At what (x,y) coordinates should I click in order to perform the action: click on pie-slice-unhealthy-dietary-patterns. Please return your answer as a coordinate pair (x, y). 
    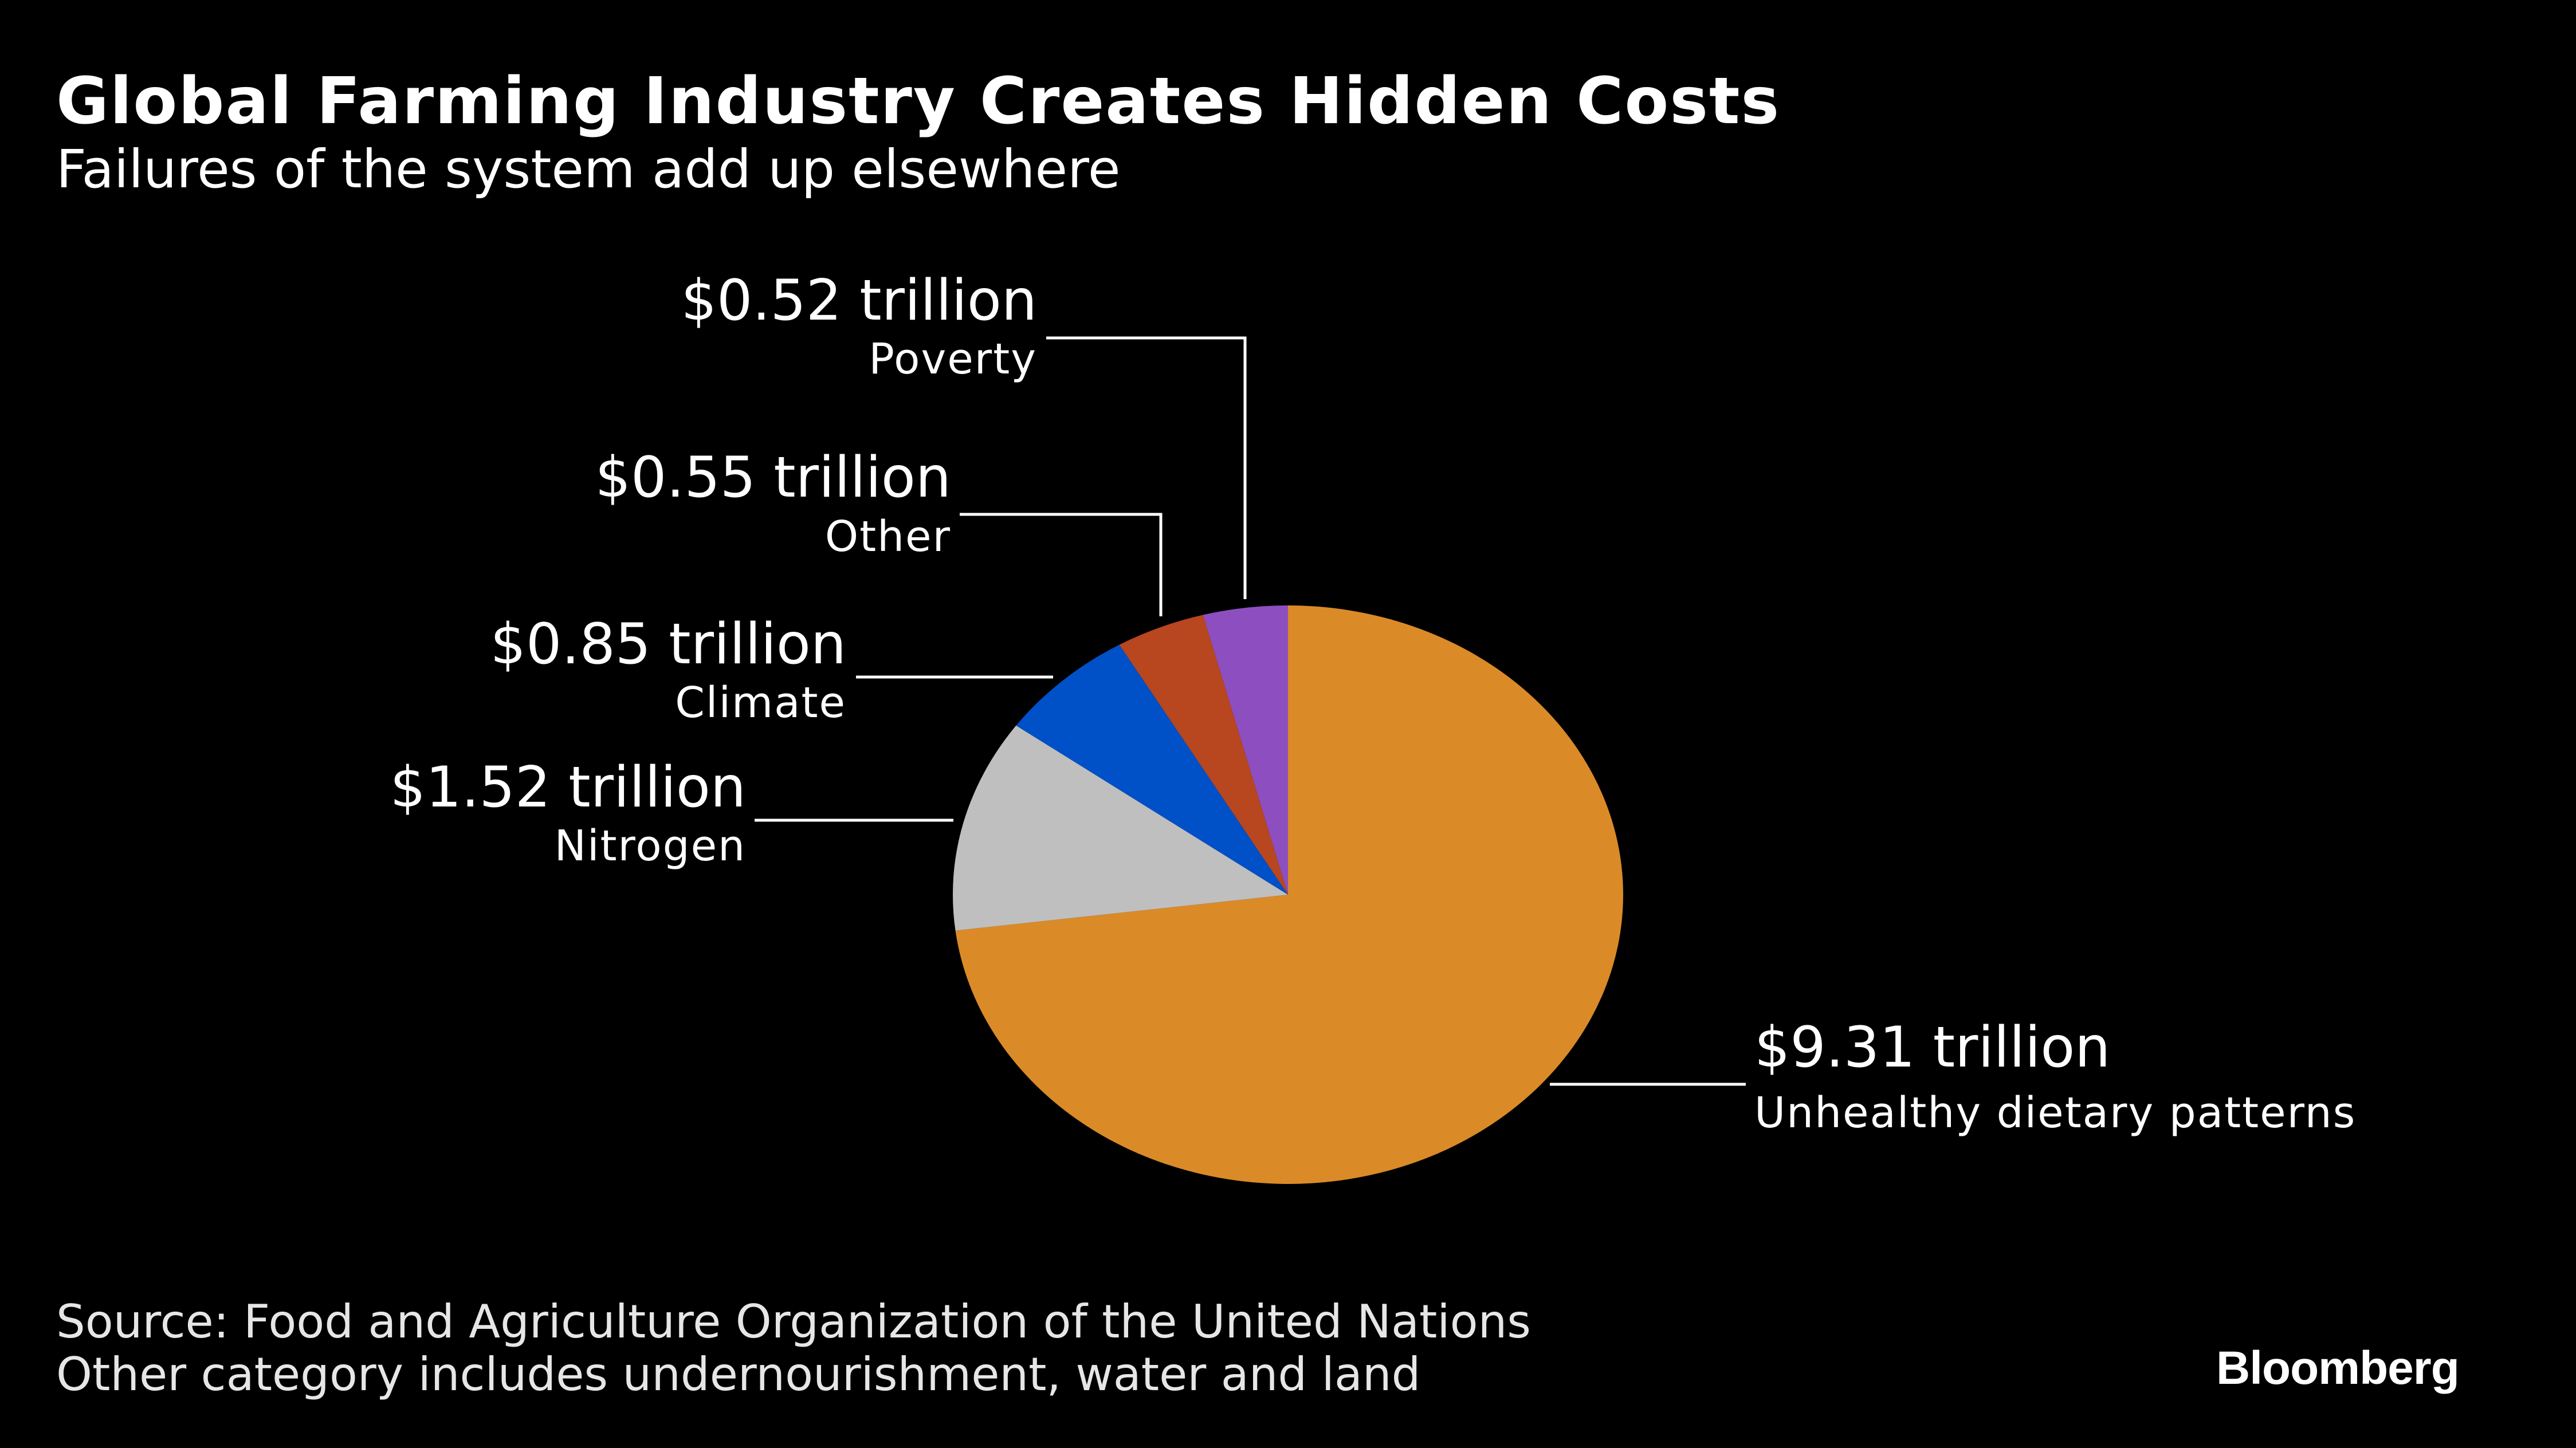
    Looking at the image, I should click on (1289, 894).